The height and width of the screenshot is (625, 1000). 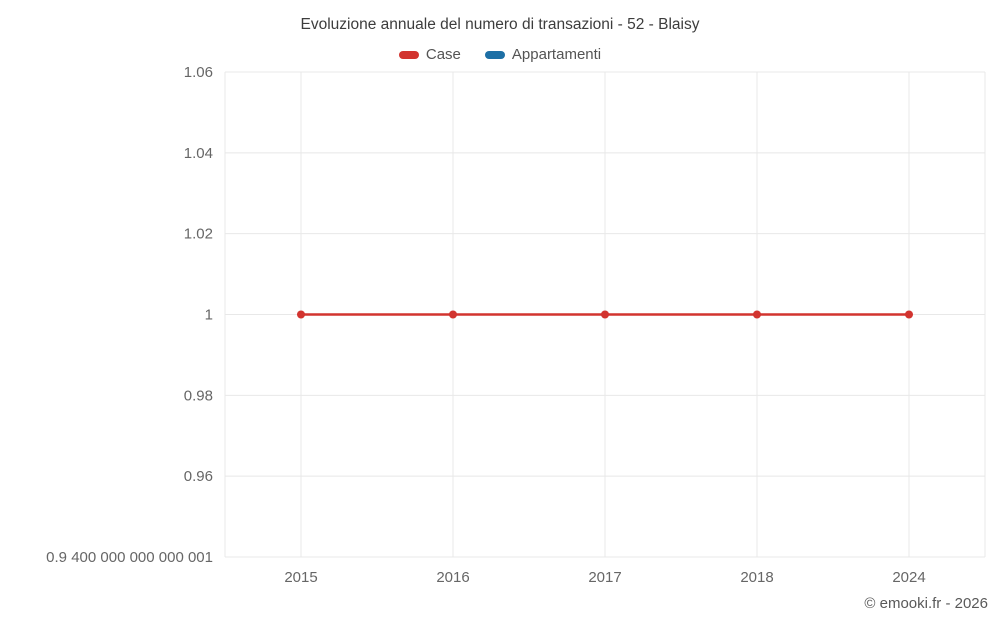 I want to click on x-tick-label: 2018, so click(x=756, y=577).